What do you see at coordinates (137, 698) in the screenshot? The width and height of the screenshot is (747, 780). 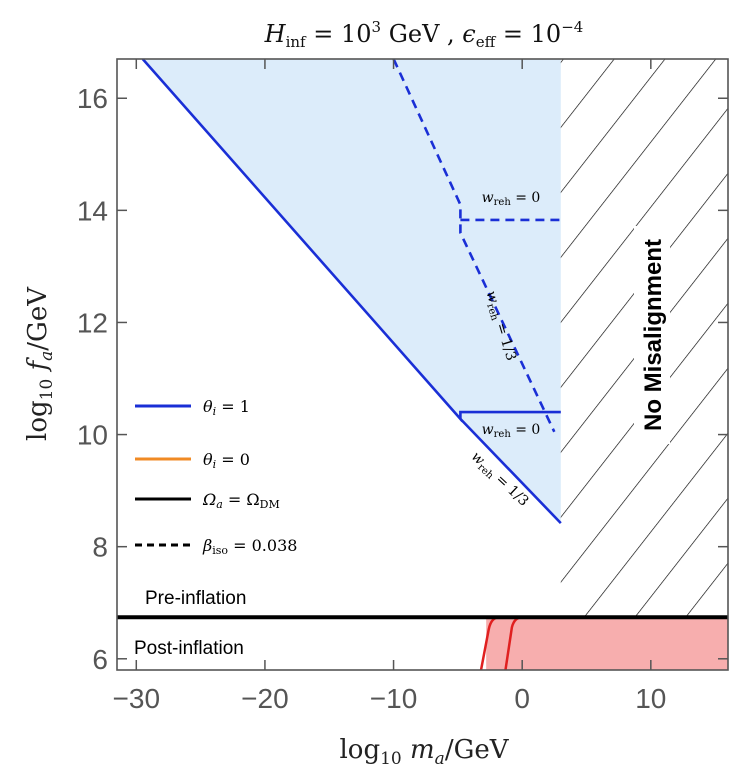 I see `x-tick-label: −30` at bounding box center [137, 698].